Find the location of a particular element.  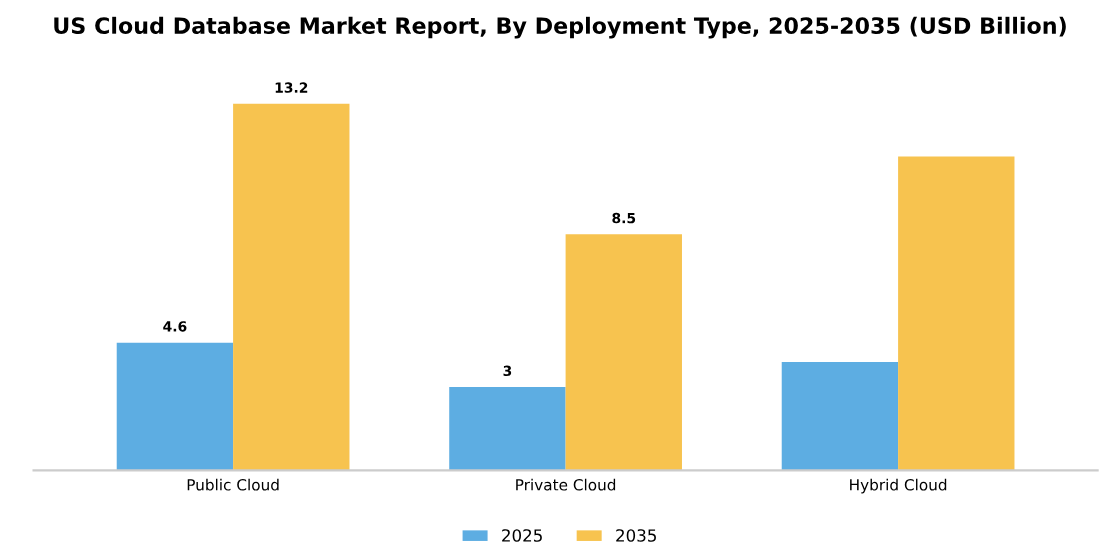

legend-label: 2035 is located at coordinates (636, 535).